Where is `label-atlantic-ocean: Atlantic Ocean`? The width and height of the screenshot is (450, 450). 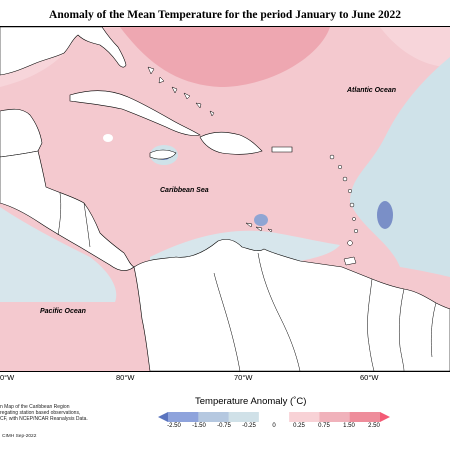
label-atlantic-ocean: Atlantic Ocean is located at coordinates (372, 90).